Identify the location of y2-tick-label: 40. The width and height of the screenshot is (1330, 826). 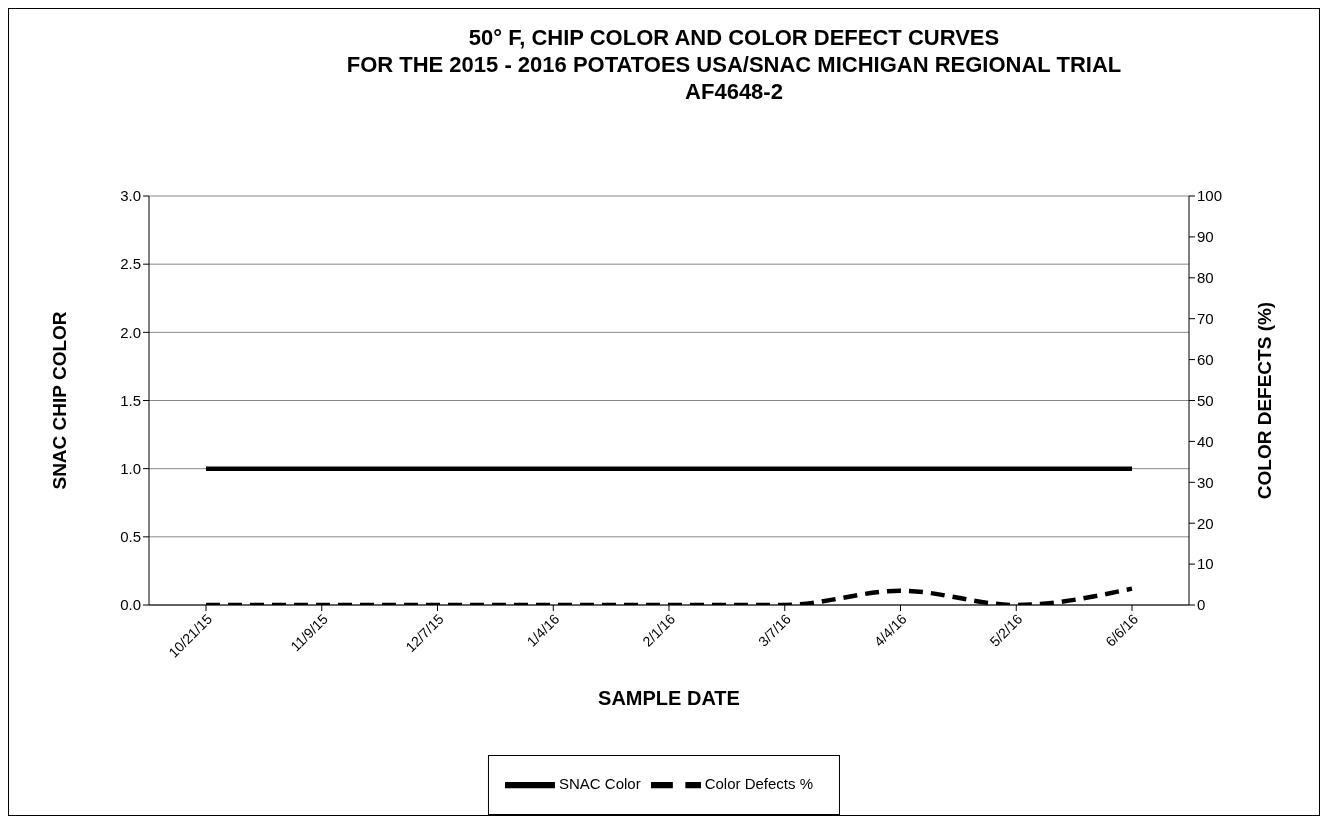
(1205, 441).